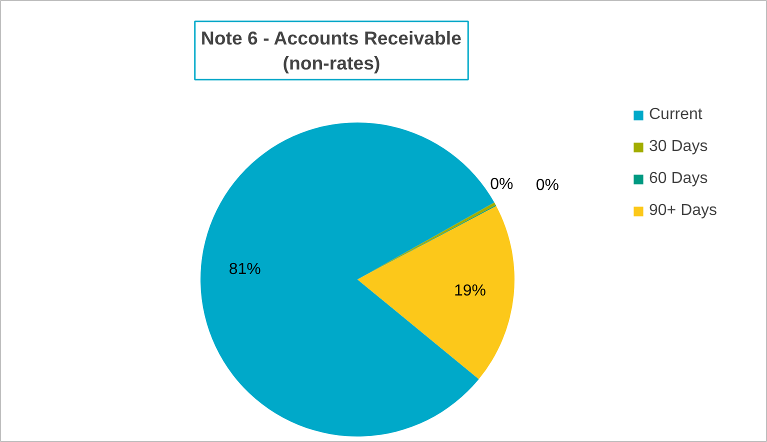 The width and height of the screenshot is (767, 442). What do you see at coordinates (678, 179) in the screenshot?
I see `legend-label: 60 Days` at bounding box center [678, 179].